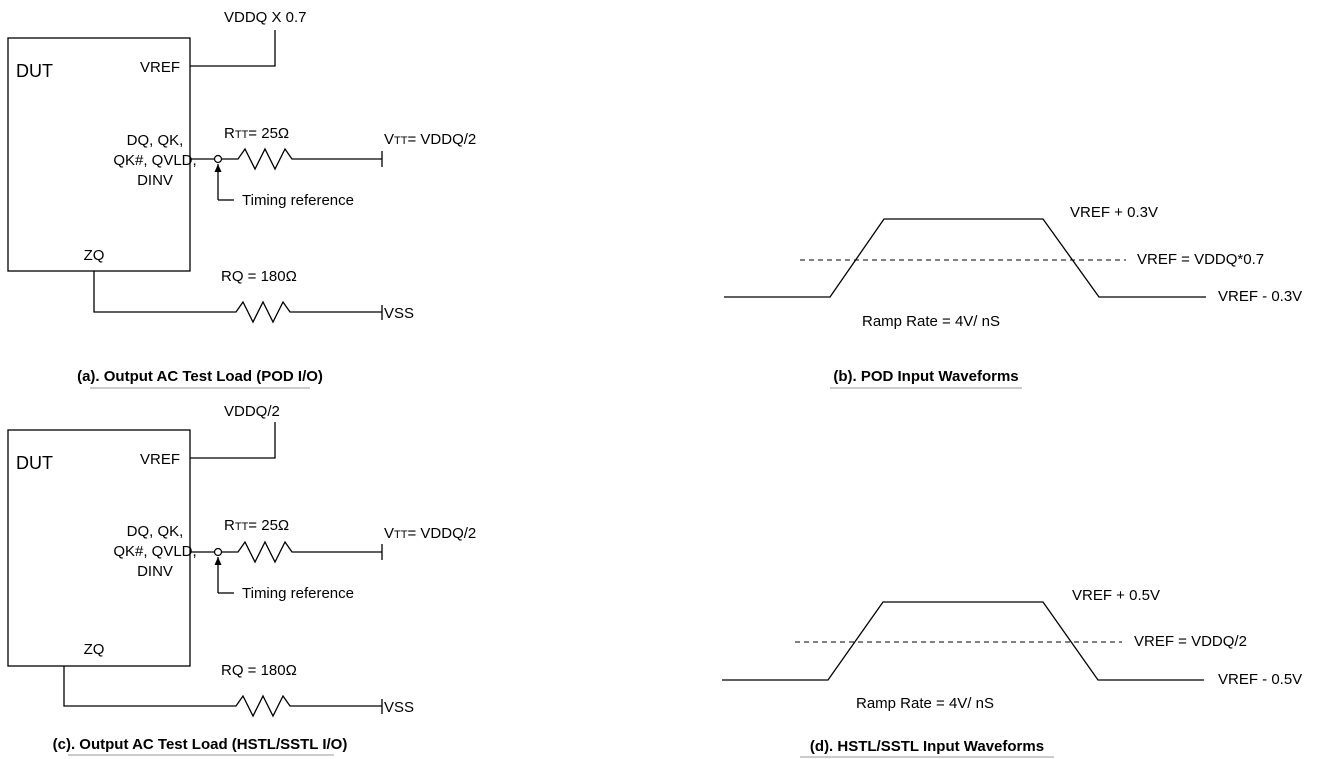 Image resolution: width=1343 pixels, height=759 pixels. What do you see at coordinates (927, 746) in the screenshot?
I see `caption-d: (d). HSTL/SSTL Input Waveforms` at bounding box center [927, 746].